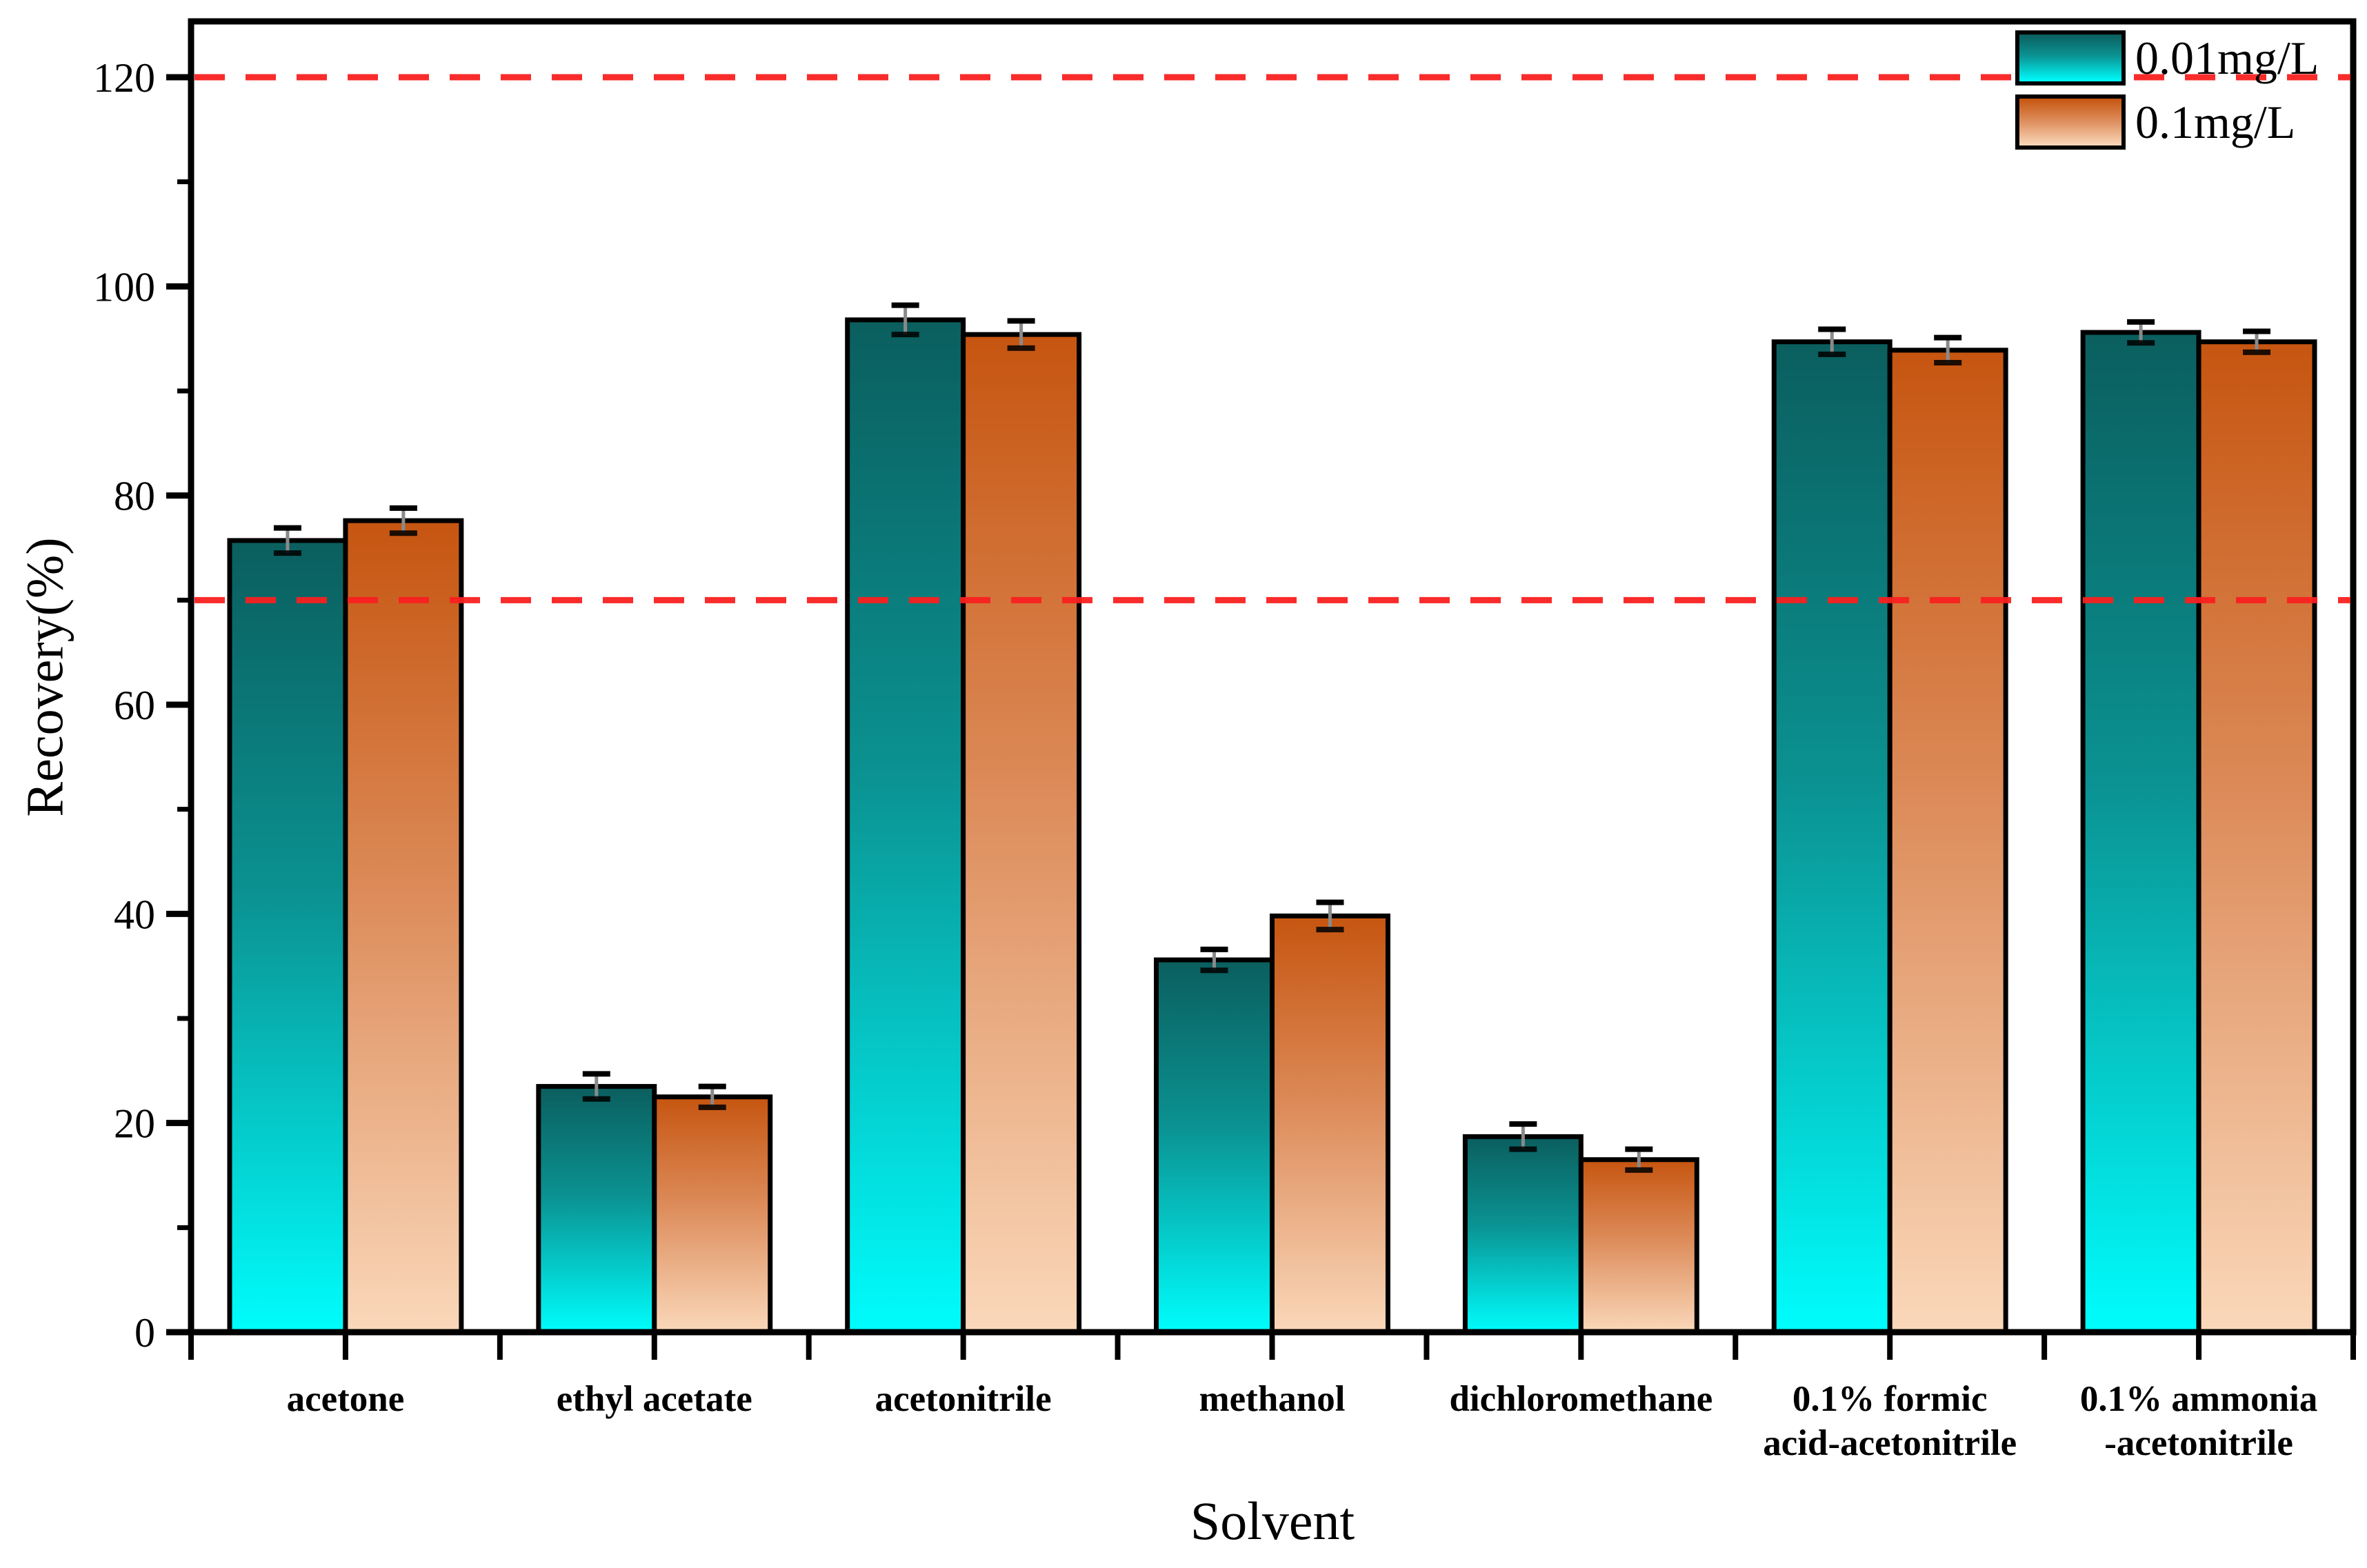  I want to click on y-tick-label: 80, so click(135, 496).